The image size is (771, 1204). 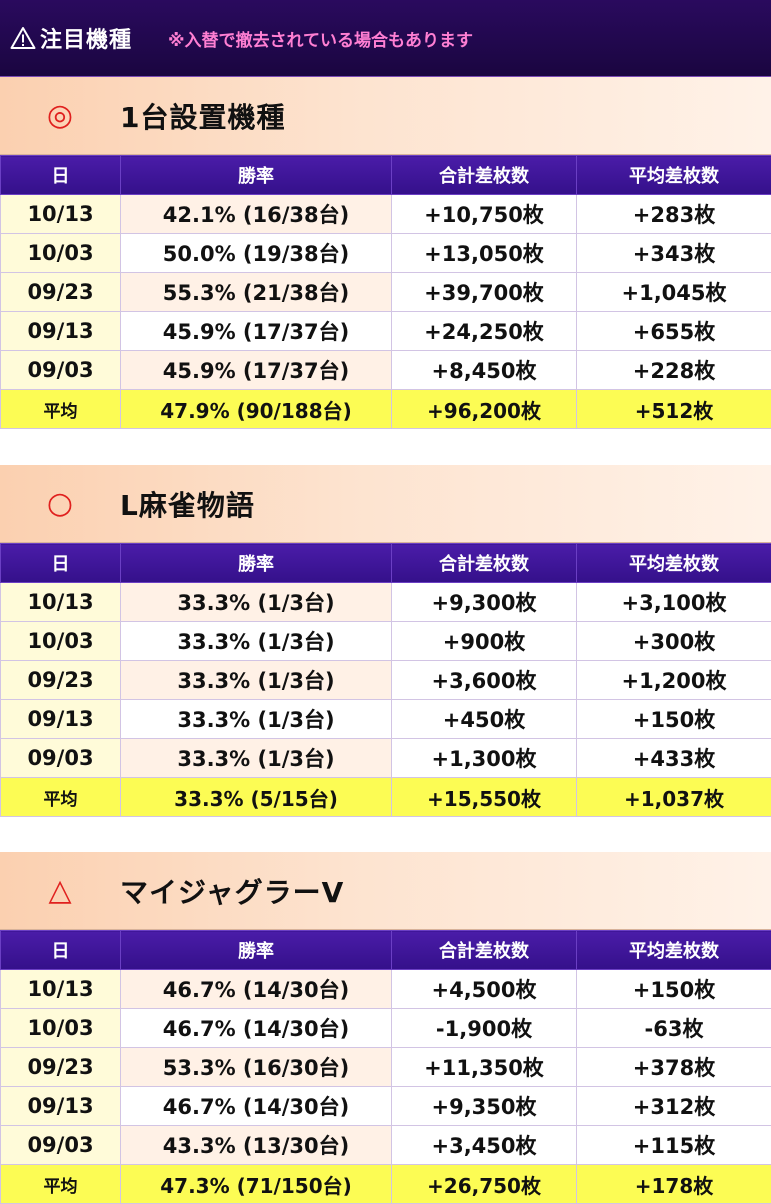 I want to click on summary-rate: 47.3% (71/150台), so click(x=256, y=1184).